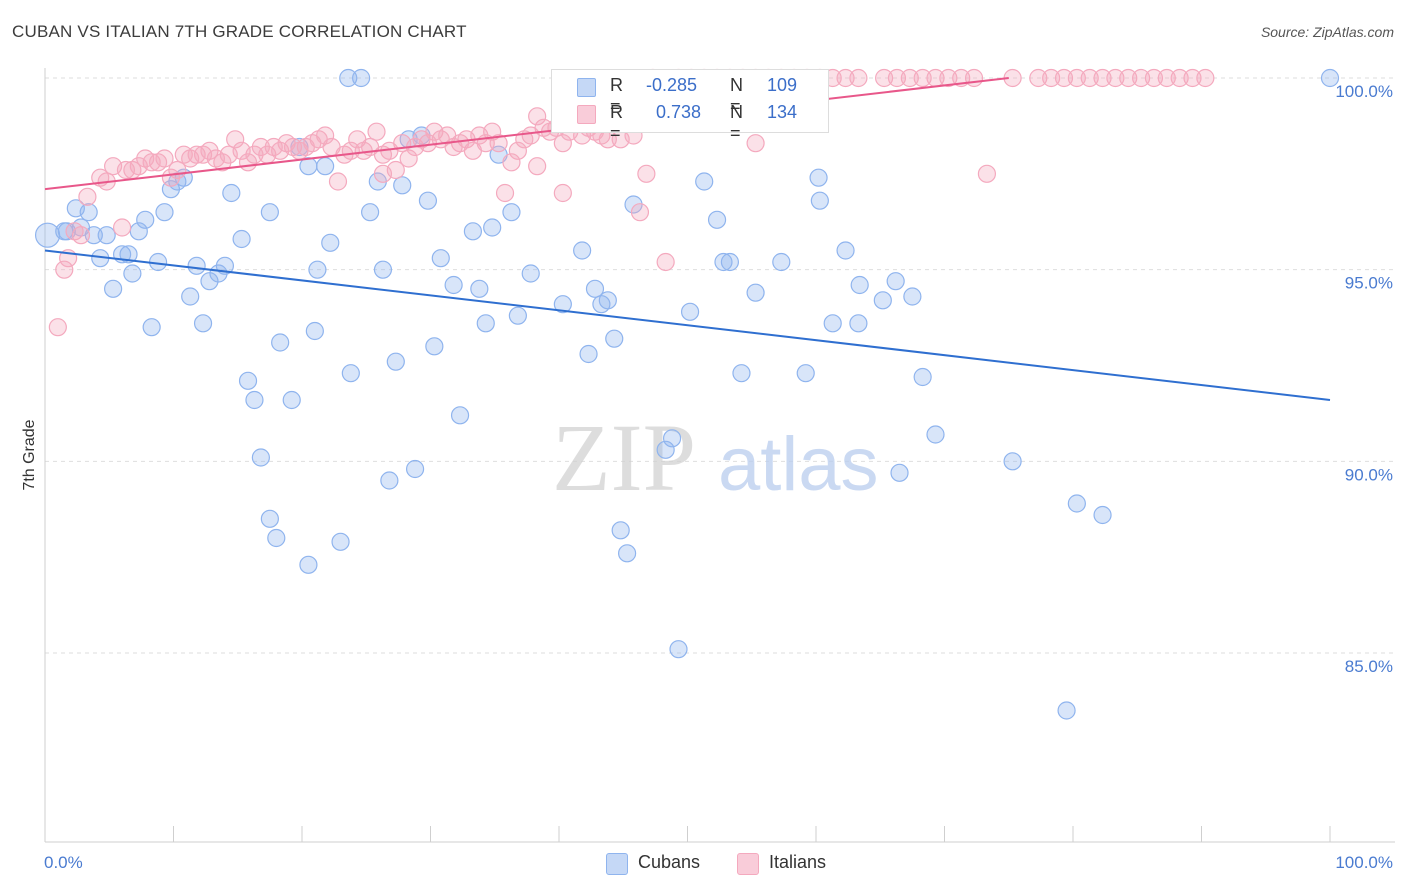 Image resolution: width=1406 pixels, height=892 pixels. What do you see at coordinates (63, 862) in the screenshot?
I see `x-tick-label: 0.0%` at bounding box center [63, 862].